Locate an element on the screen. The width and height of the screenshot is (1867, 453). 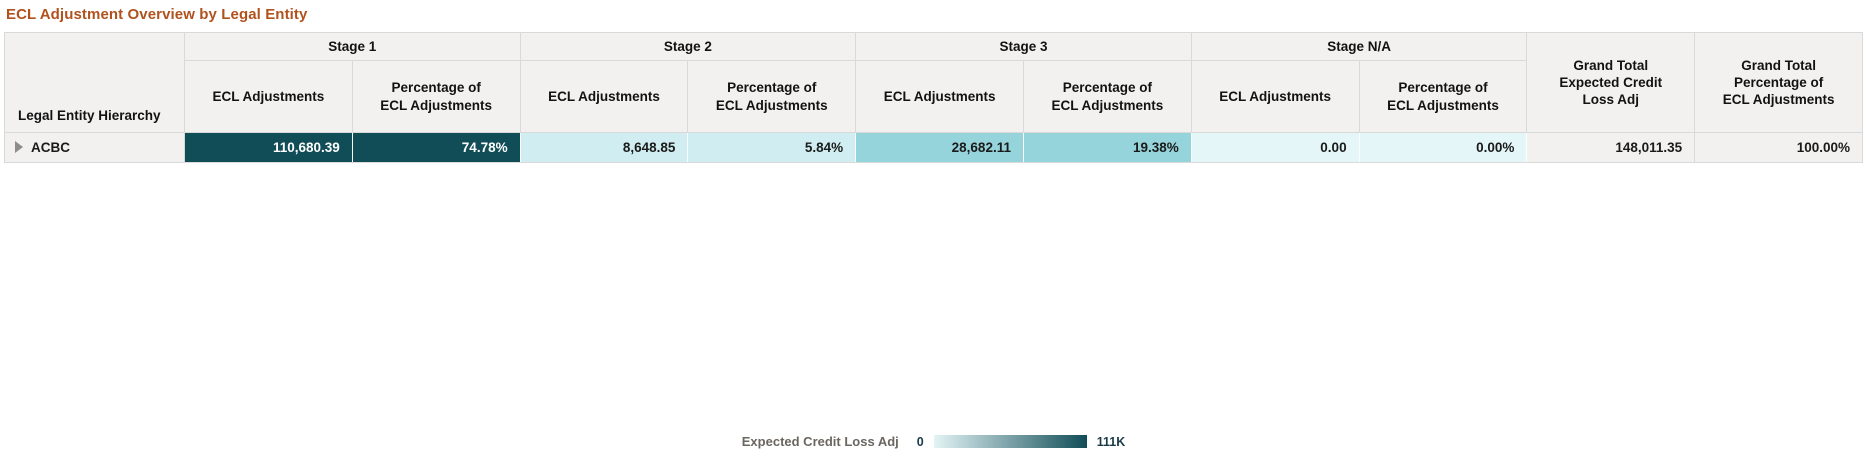
legend-gradient-bar is located at coordinates (1010, 441).